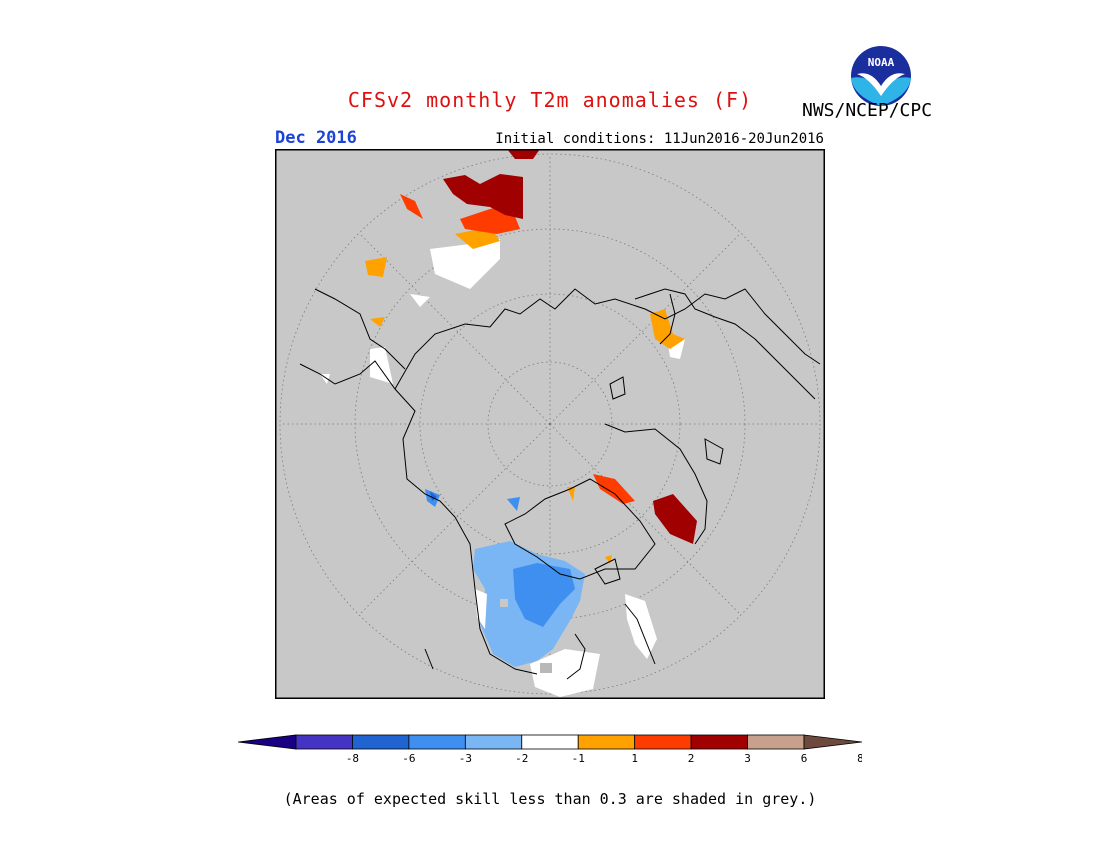  Describe the element at coordinates (747, 758) in the screenshot. I see `color-bar-tick-label: 3` at that location.